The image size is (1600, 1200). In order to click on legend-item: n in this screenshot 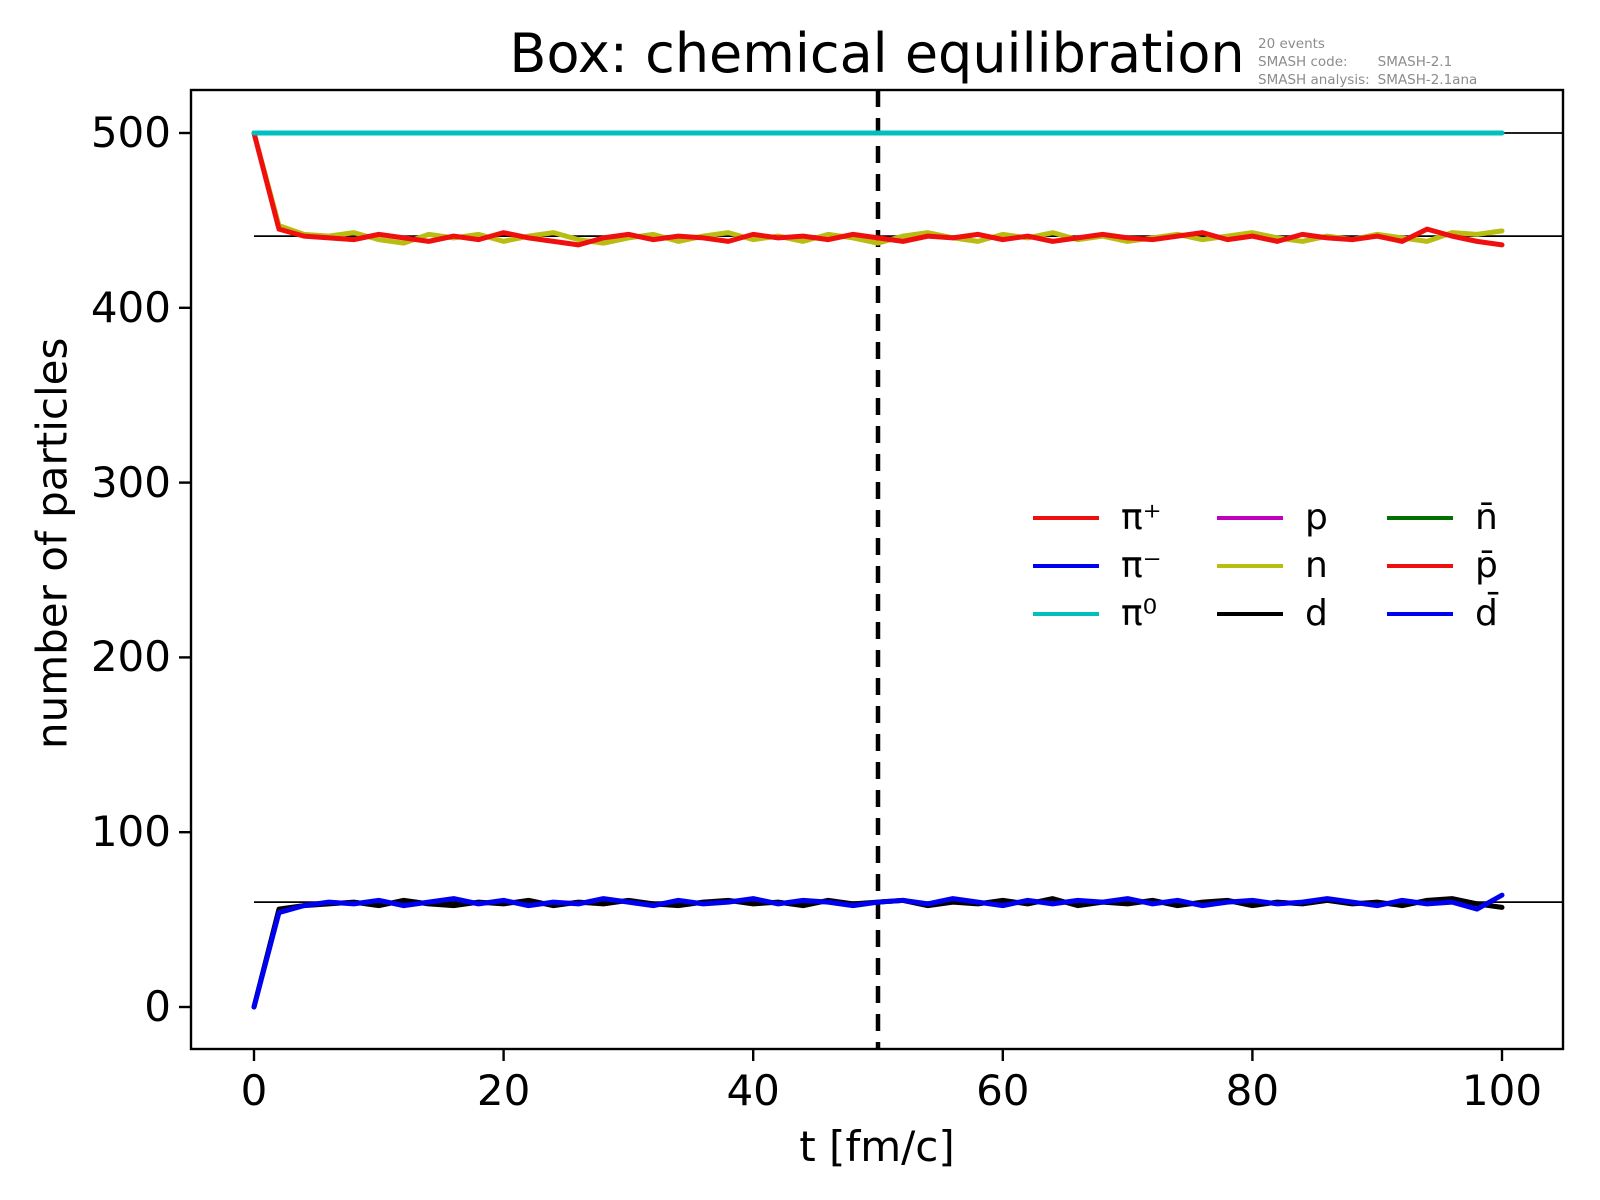, I will do `click(1302, 566)`.